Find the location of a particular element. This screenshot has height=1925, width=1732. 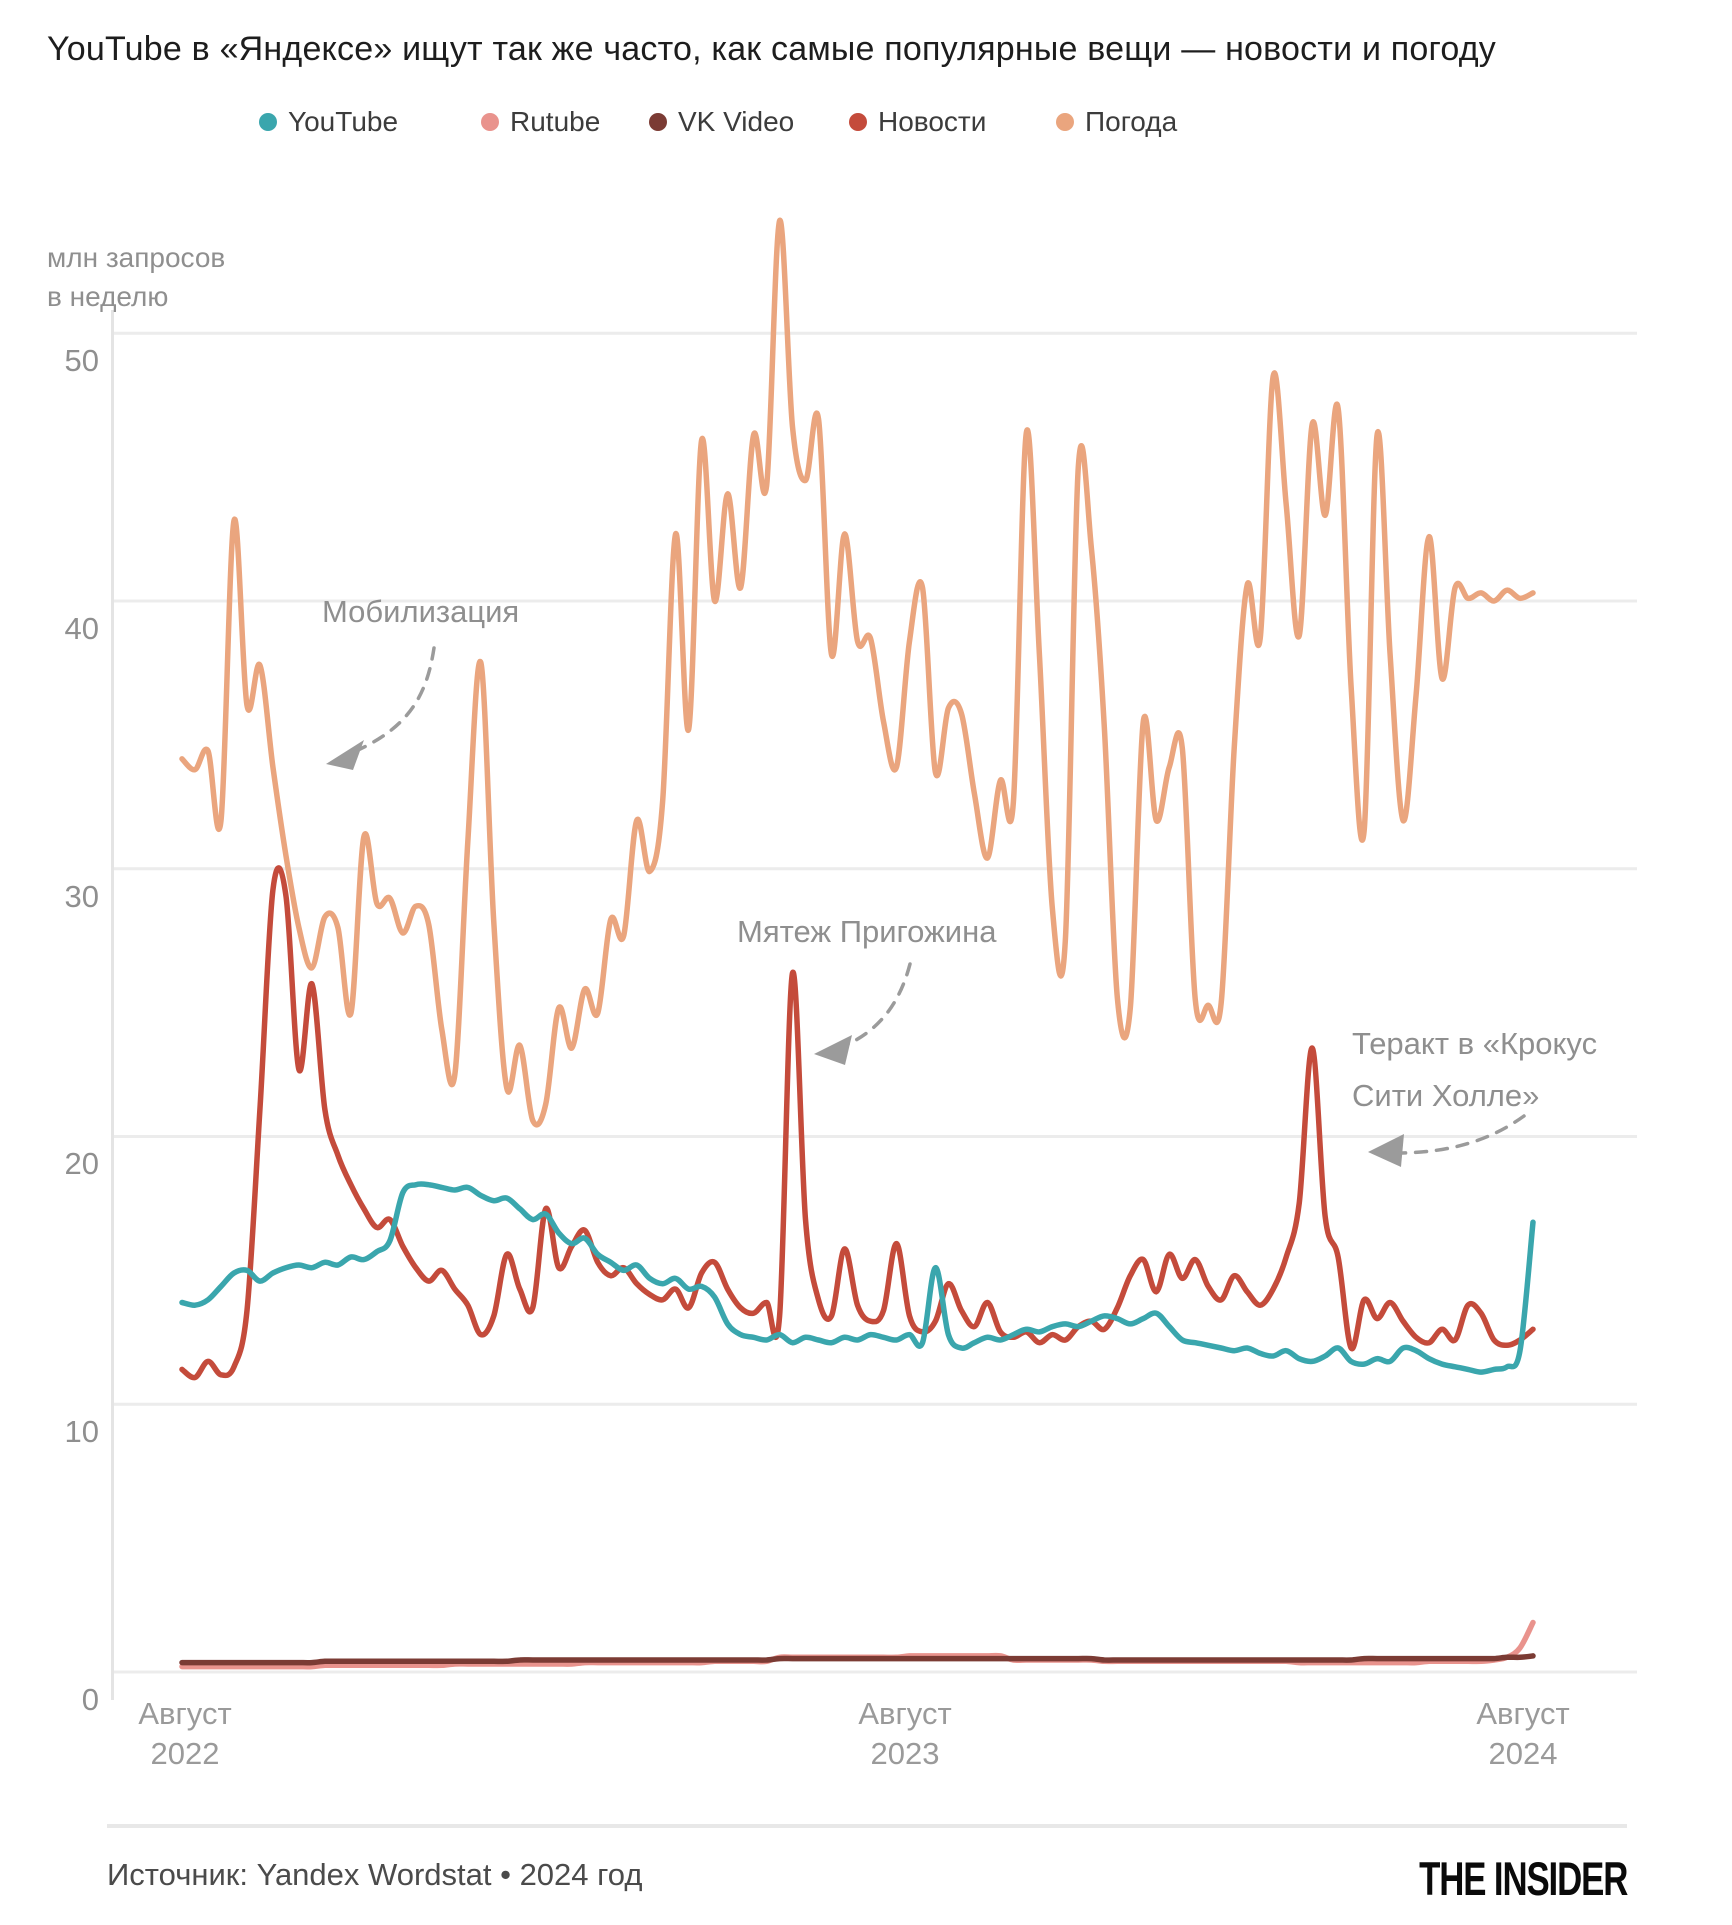

mobilization-arrow is located at coordinates (396, 699).